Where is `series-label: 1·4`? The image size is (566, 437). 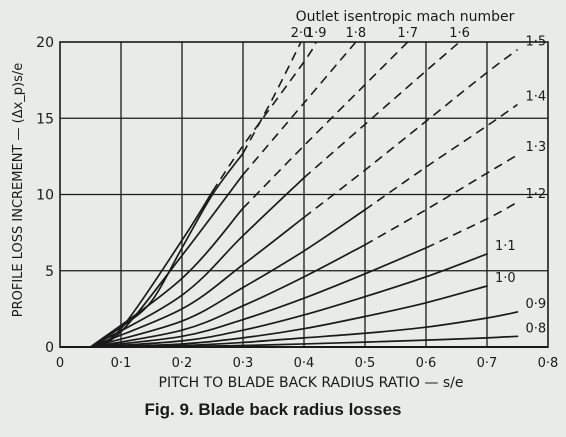 series-label: 1·4 is located at coordinates (536, 97).